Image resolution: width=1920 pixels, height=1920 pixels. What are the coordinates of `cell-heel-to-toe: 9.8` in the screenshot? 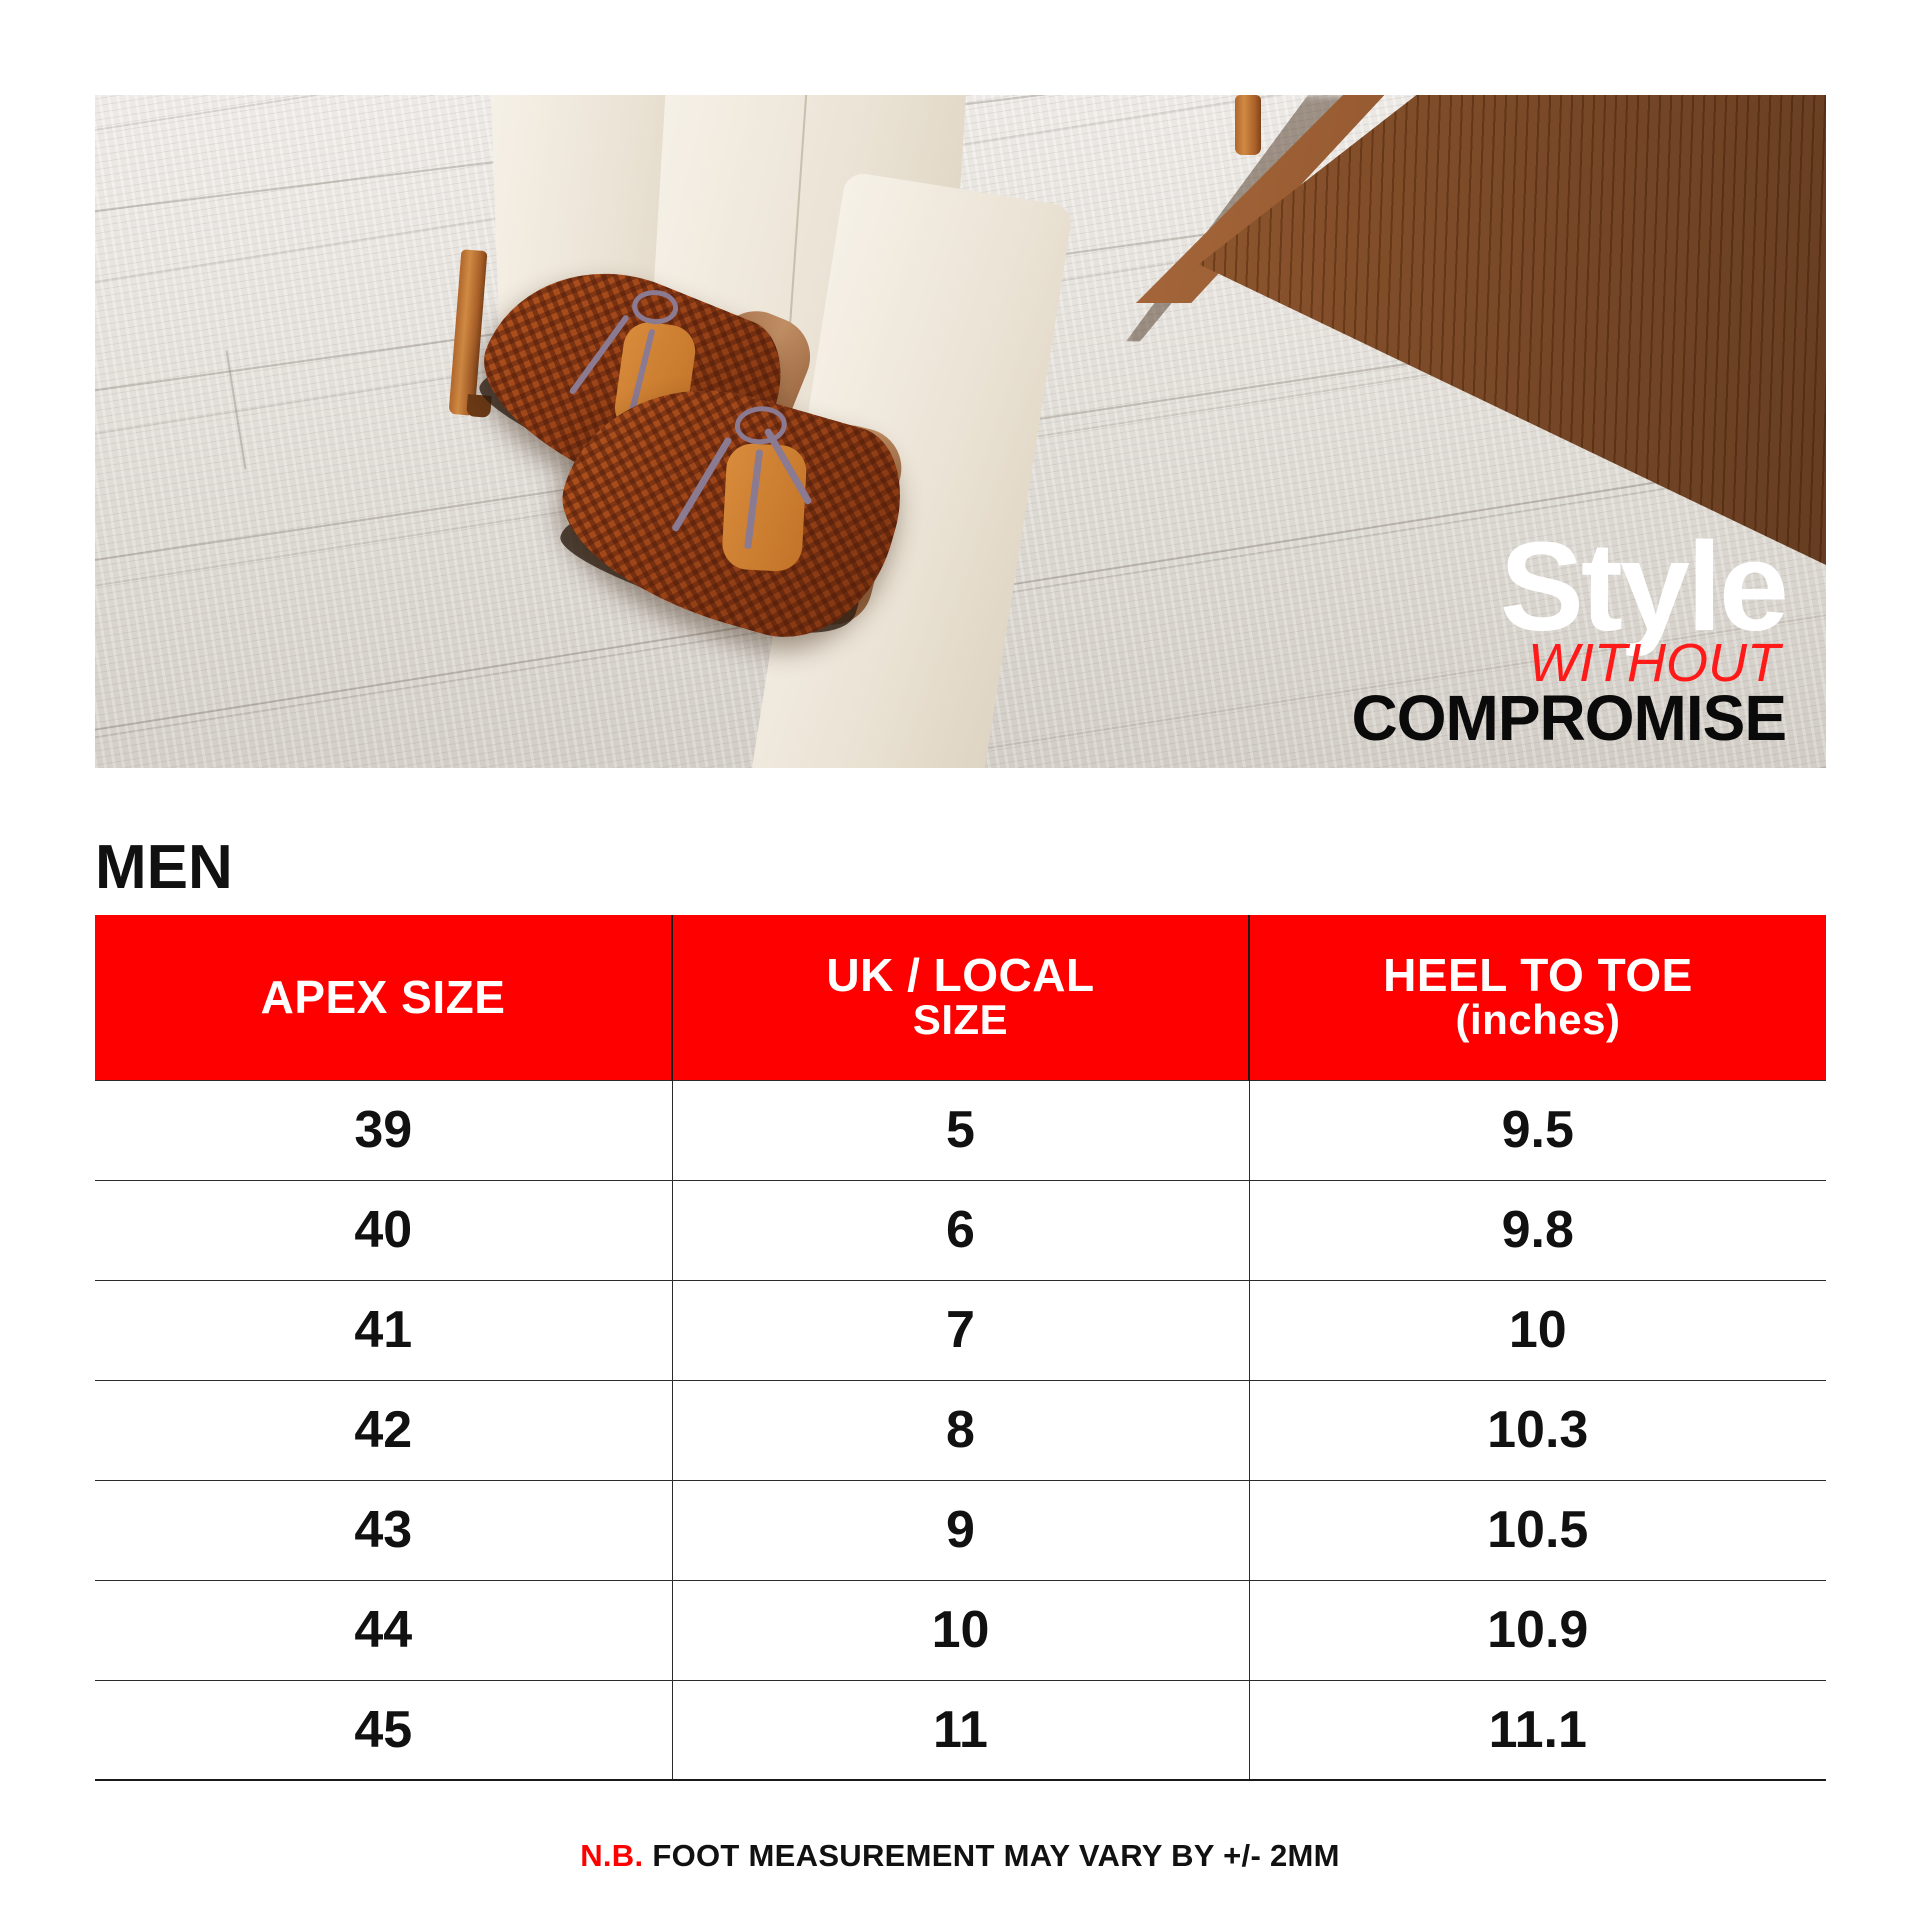 It's located at (1537, 1230).